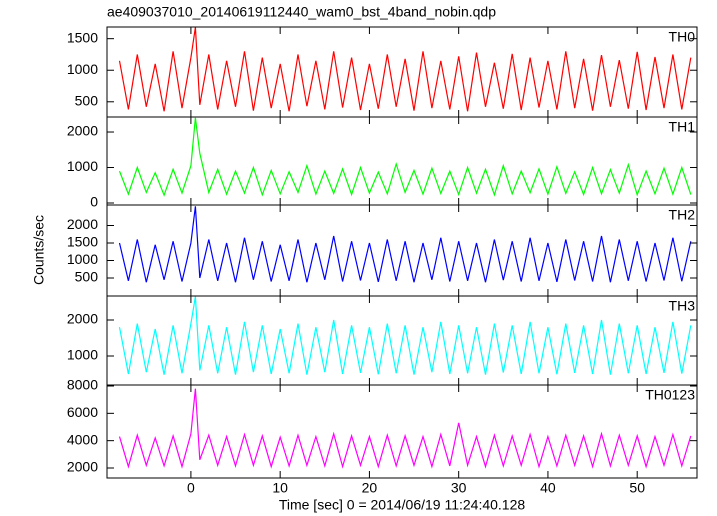  I want to click on panel-label: TH0123, so click(670, 395).